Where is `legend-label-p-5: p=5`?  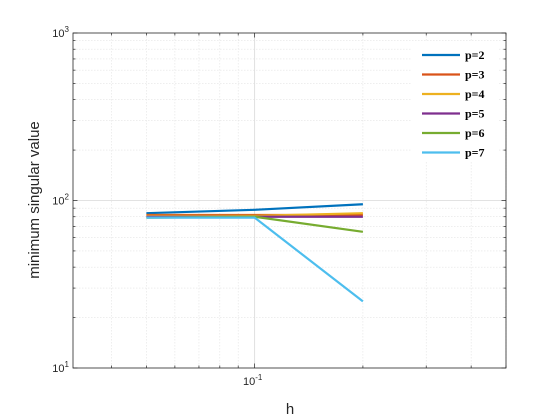
legend-label-p-5: p=5 is located at coordinates (475, 114).